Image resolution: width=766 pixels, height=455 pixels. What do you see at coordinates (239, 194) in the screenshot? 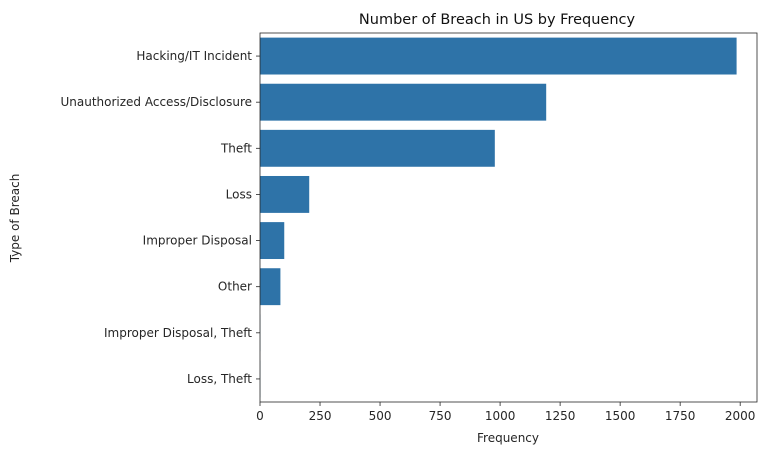
I see `y-tick-label: Loss` at bounding box center [239, 194].